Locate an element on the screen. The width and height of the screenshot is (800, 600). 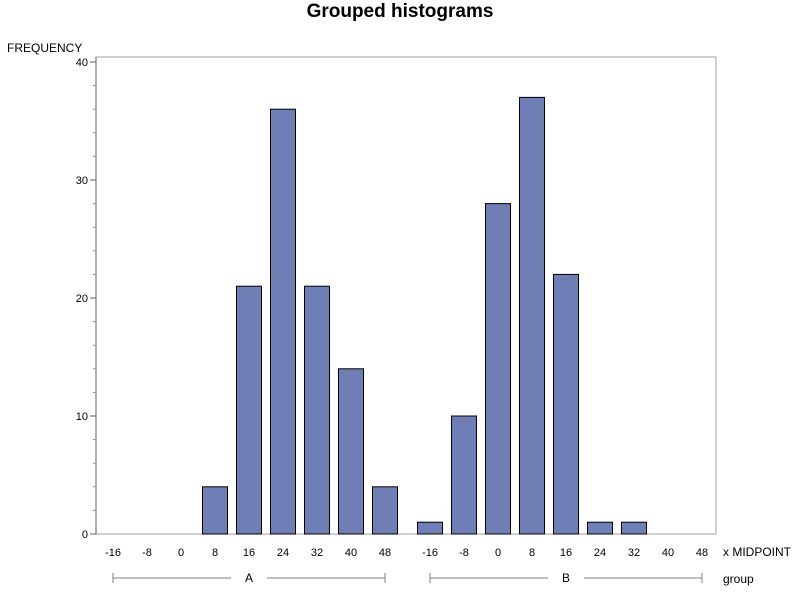
x-axis-label: x MIDPOINT is located at coordinates (757, 552).